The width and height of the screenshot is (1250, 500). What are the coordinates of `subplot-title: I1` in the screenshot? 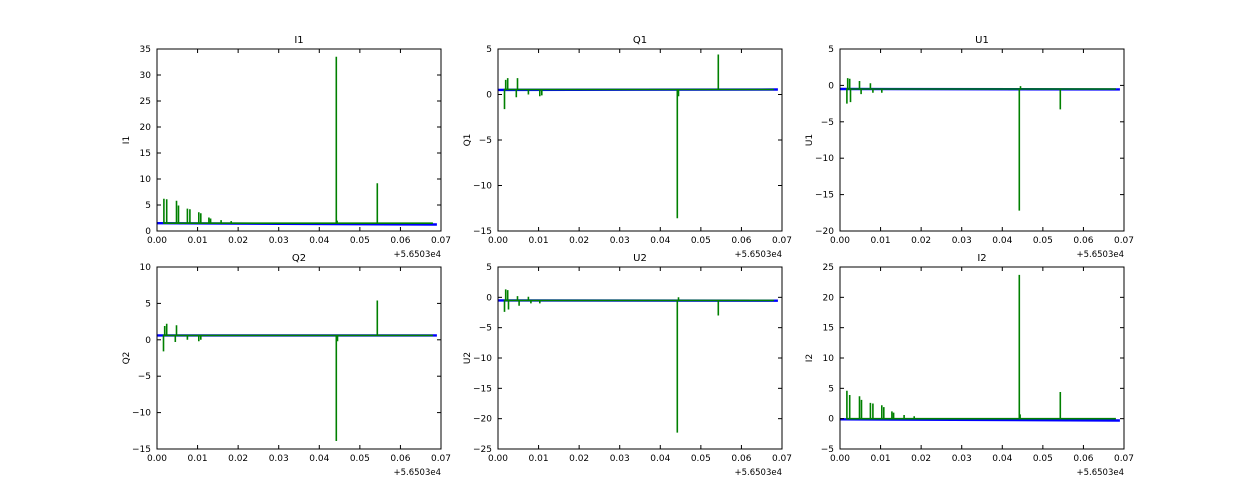 It's located at (298, 40).